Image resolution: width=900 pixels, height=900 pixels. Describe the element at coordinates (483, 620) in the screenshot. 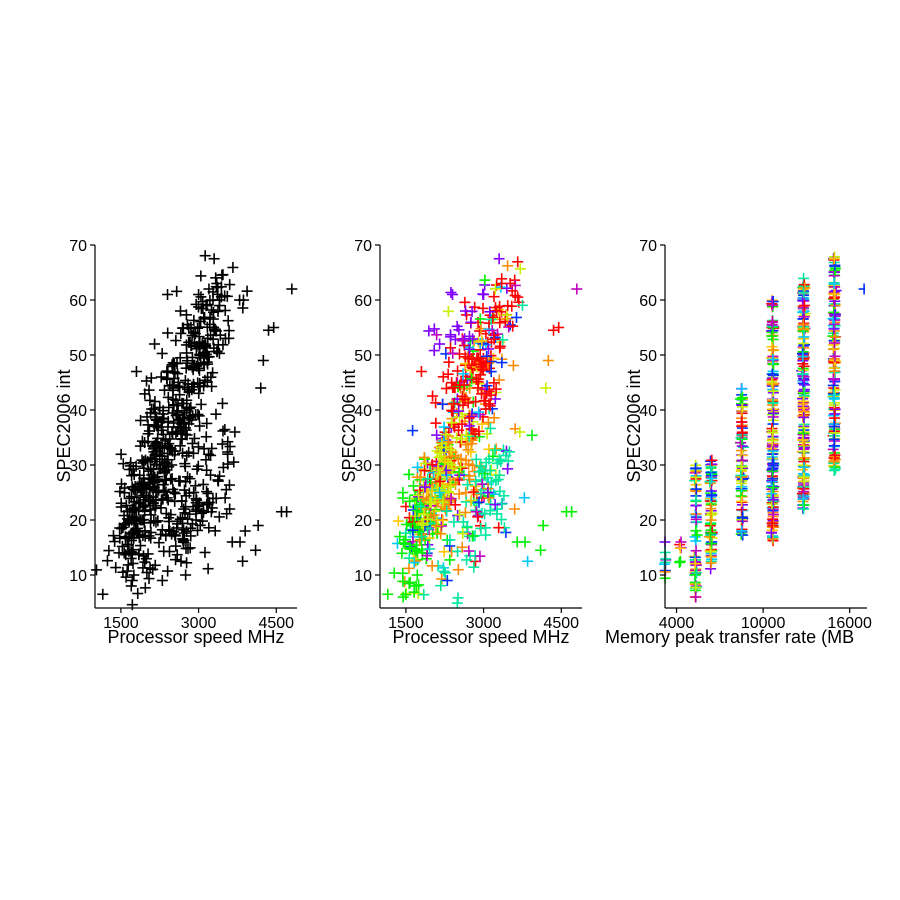

I see `x-ticks: 1500 3000 4500` at that location.